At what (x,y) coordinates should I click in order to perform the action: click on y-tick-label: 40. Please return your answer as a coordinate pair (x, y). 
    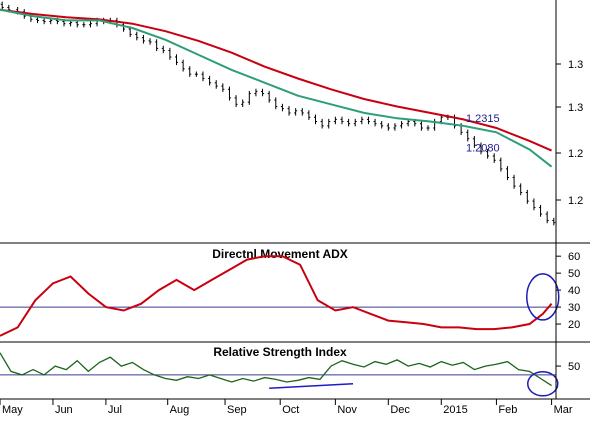
    Looking at the image, I should click on (574, 291).